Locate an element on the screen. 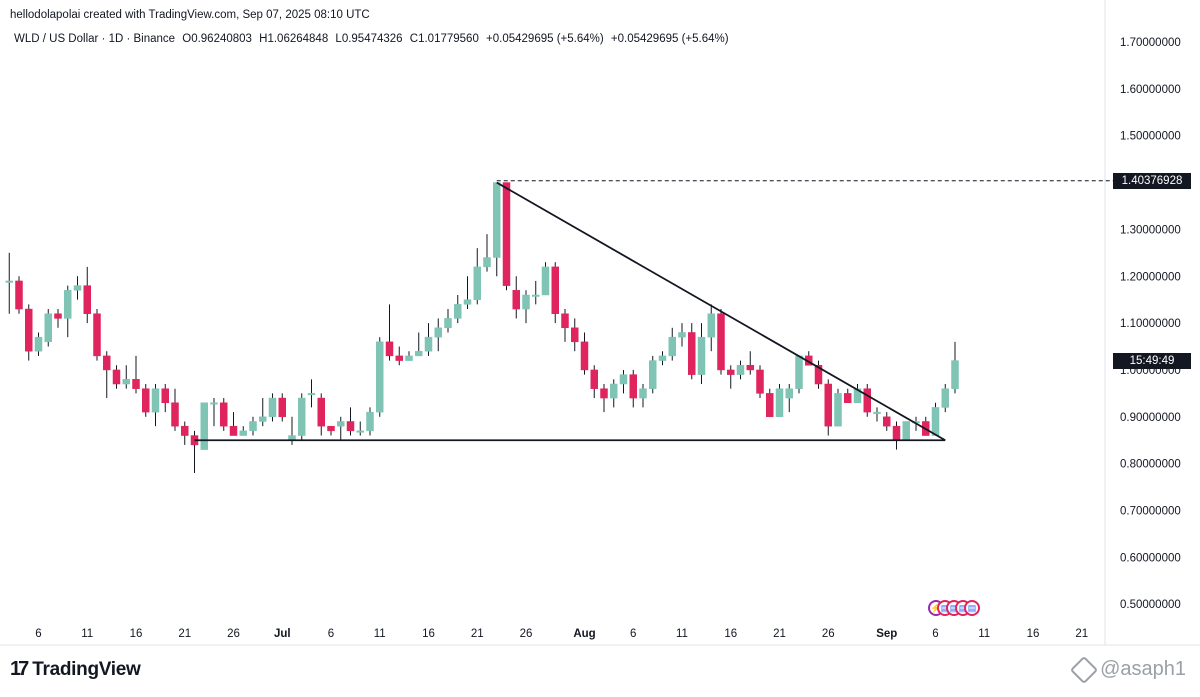 The height and width of the screenshot is (697, 1200). resistance-price-label: 1.40376928 is located at coordinates (1152, 180).